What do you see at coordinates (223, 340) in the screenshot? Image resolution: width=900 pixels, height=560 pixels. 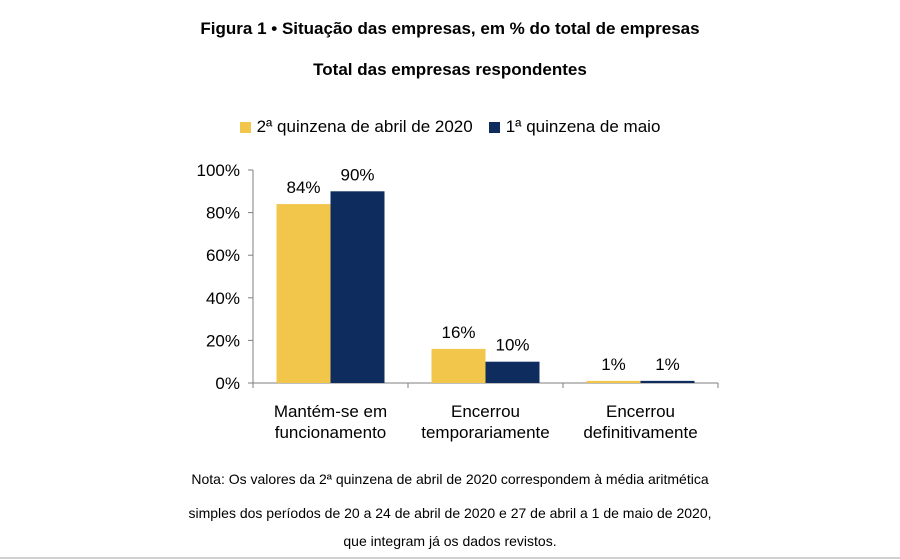 I see `y-tick-label: 20%` at bounding box center [223, 340].